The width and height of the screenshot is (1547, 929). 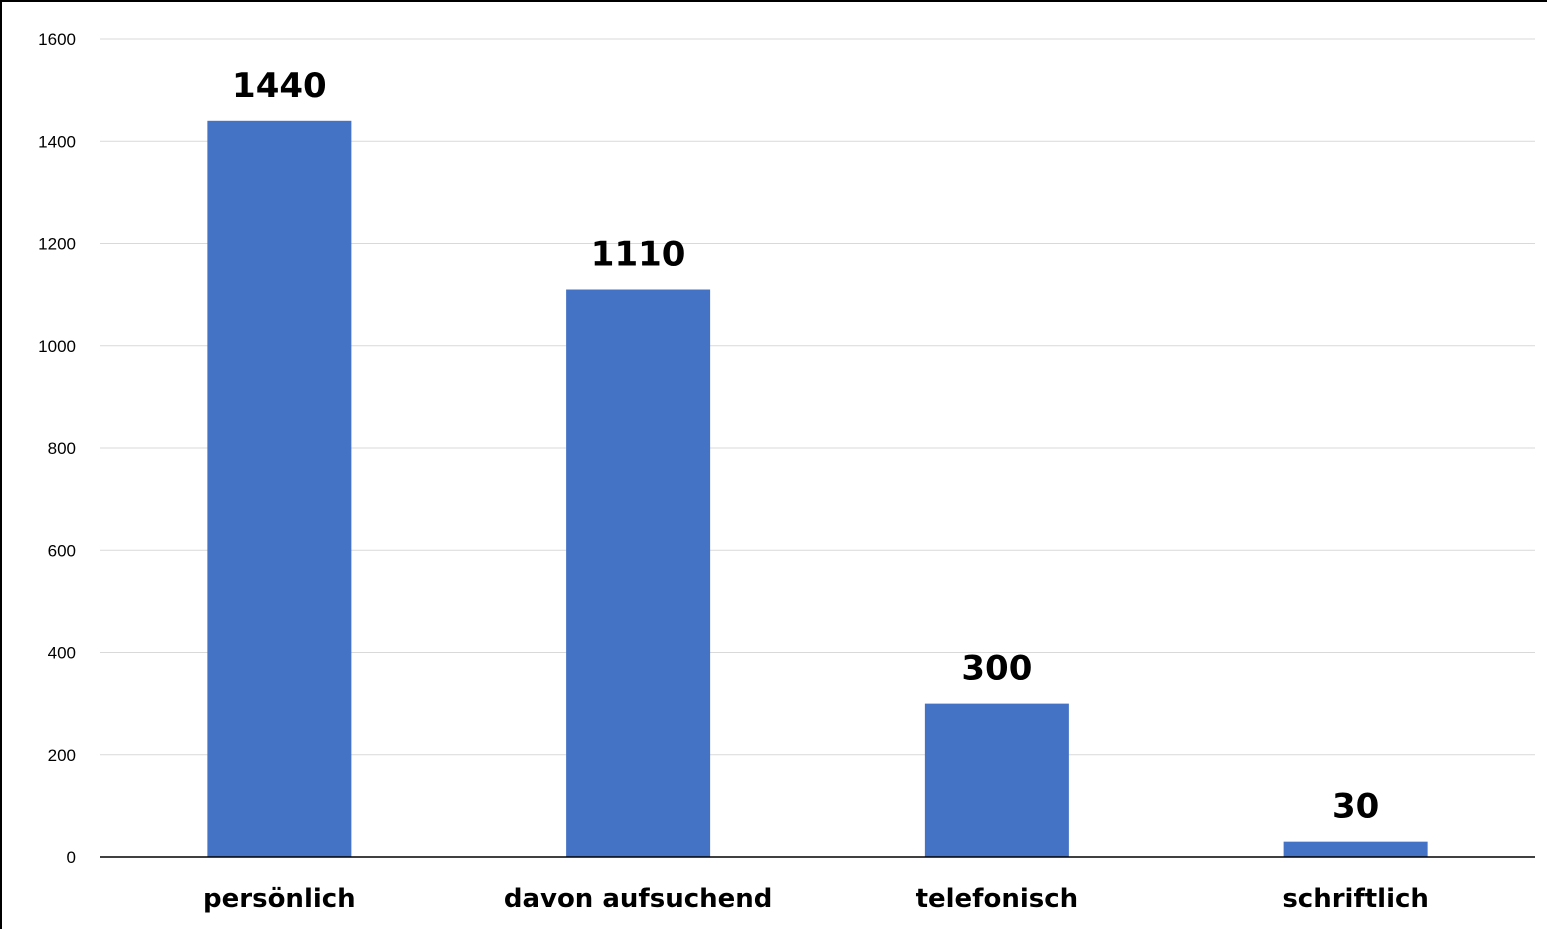 What do you see at coordinates (1355, 807) in the screenshot?
I see `data-label: 30` at bounding box center [1355, 807].